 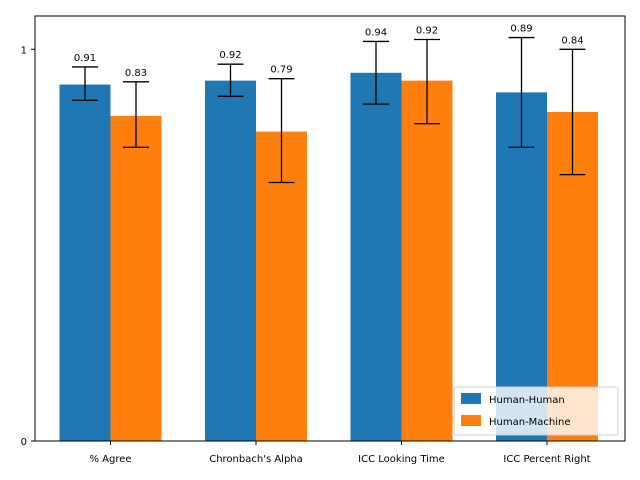 I want to click on data-label-human-machine-3: 0.84, so click(x=572, y=40).